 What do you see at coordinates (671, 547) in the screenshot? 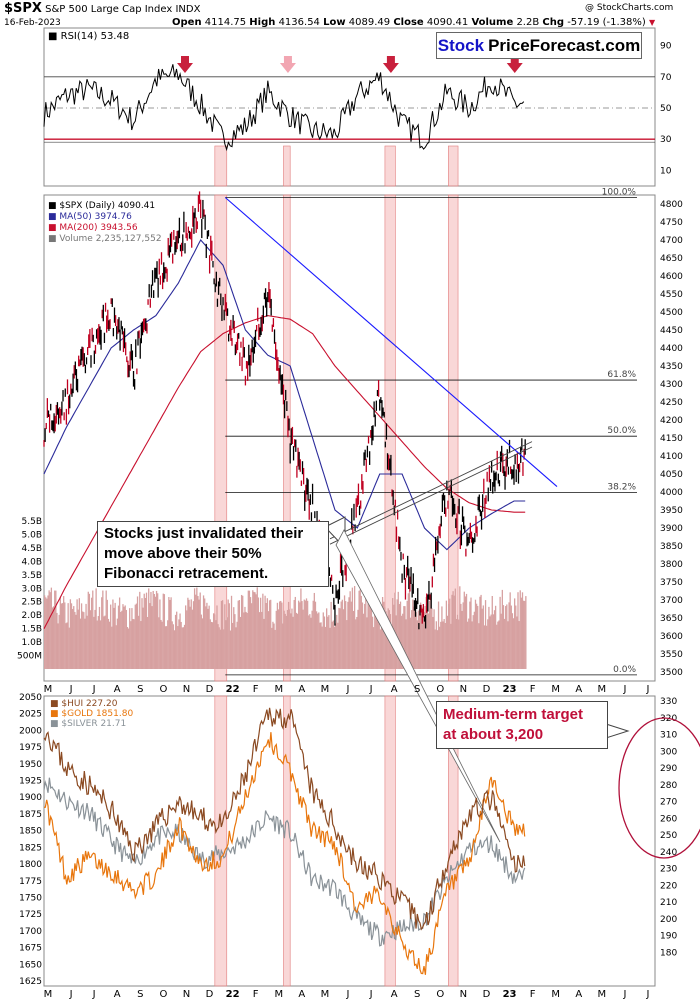
I see `spx-ytick-label-20: 3850` at bounding box center [671, 547].